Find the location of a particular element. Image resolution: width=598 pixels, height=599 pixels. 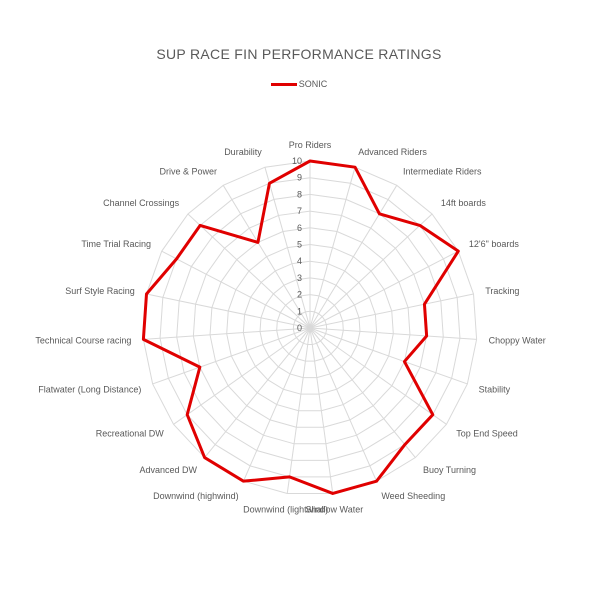

tick-label: 9 is located at coordinates (299, 178).